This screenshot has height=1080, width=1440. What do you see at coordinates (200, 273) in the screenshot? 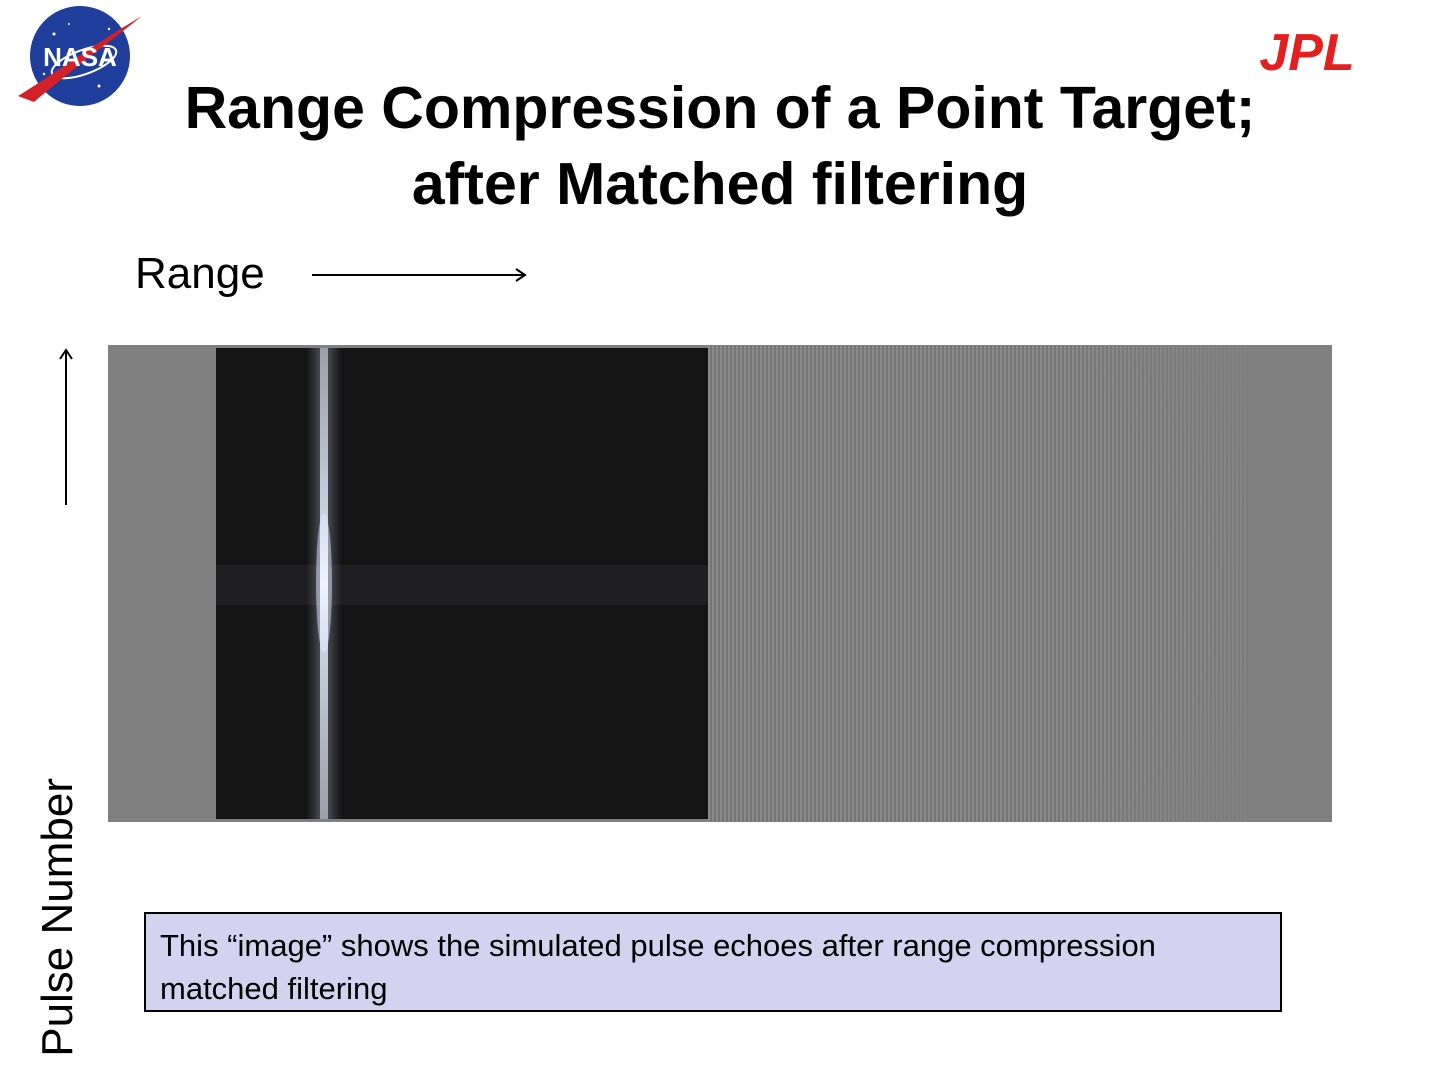
I see `range-axis-label: Range` at bounding box center [200, 273].